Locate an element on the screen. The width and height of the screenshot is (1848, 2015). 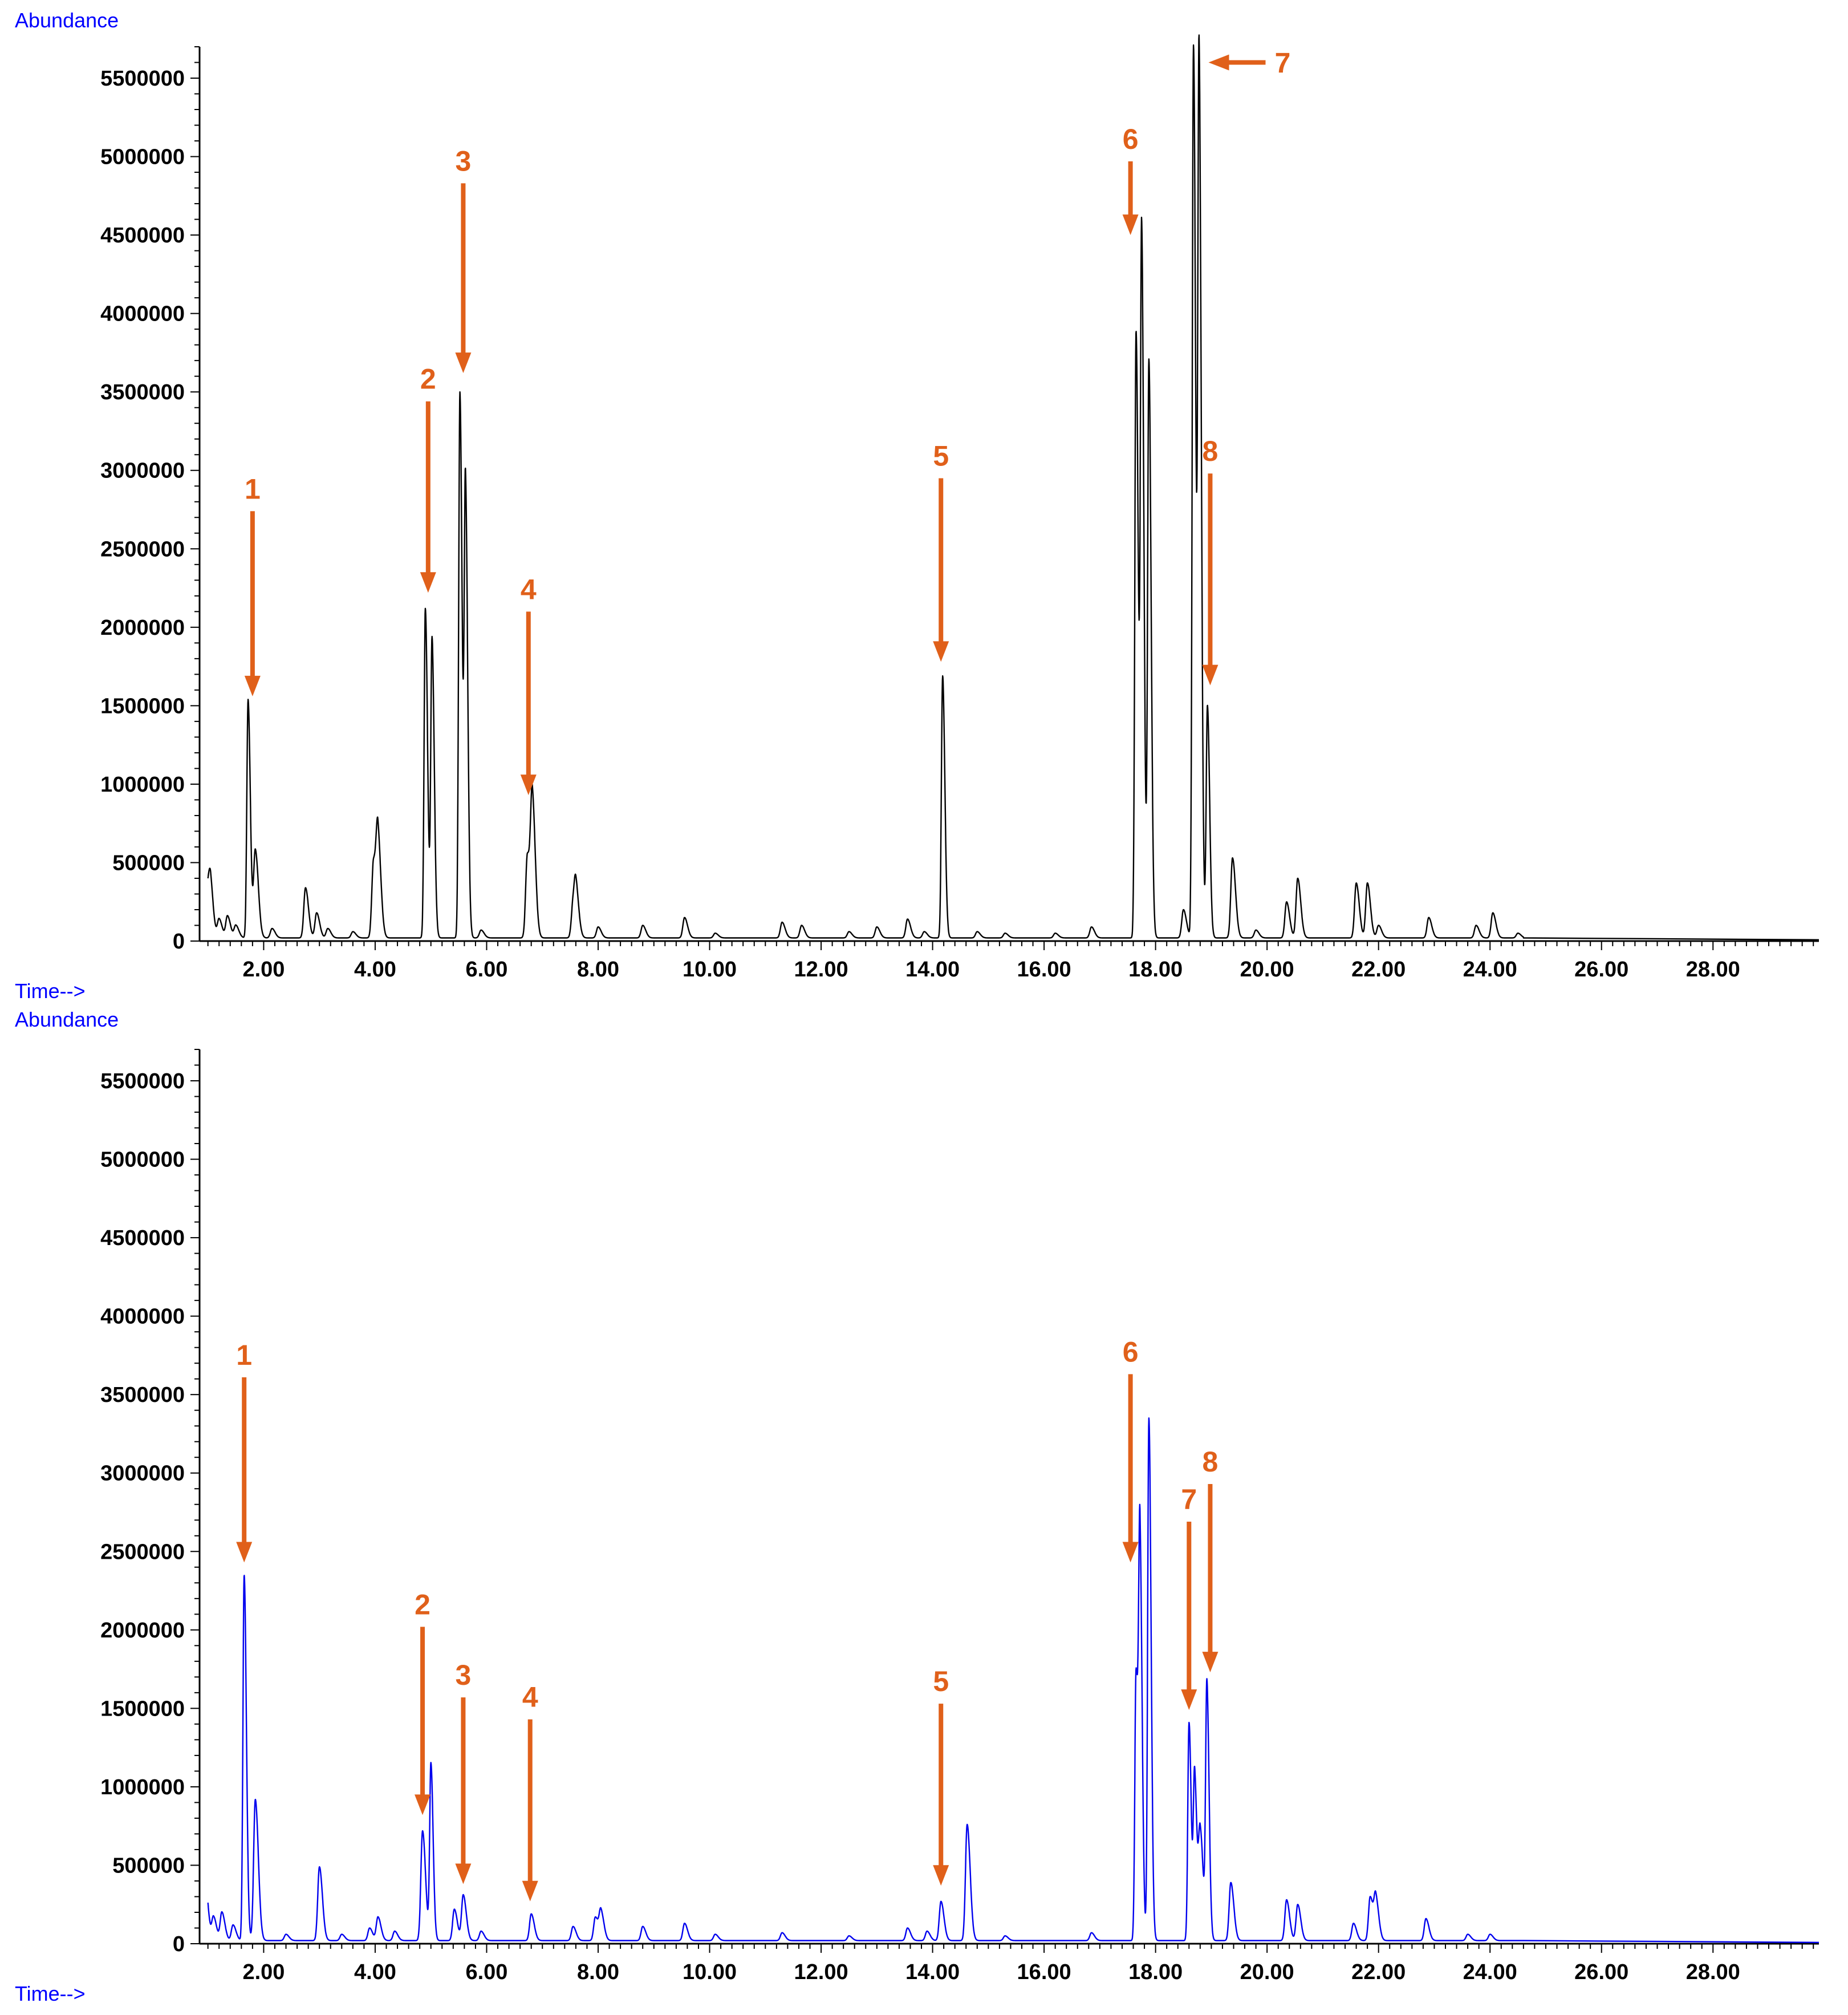
top-x-tick-label: 8.00 is located at coordinates (598, 970).